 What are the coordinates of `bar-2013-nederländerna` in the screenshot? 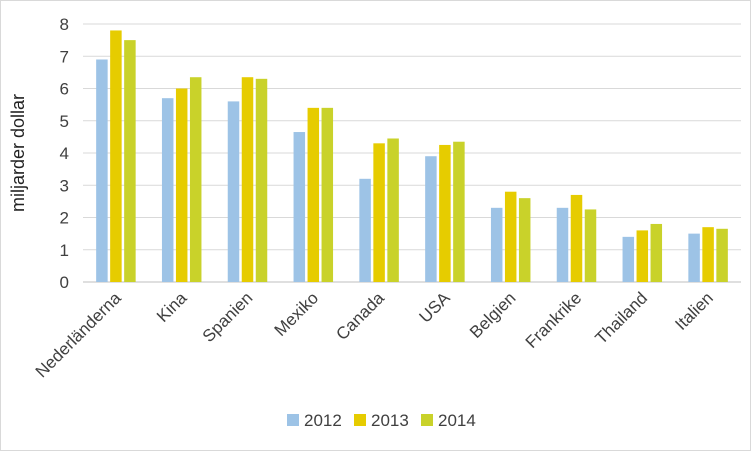 It's located at (116, 156).